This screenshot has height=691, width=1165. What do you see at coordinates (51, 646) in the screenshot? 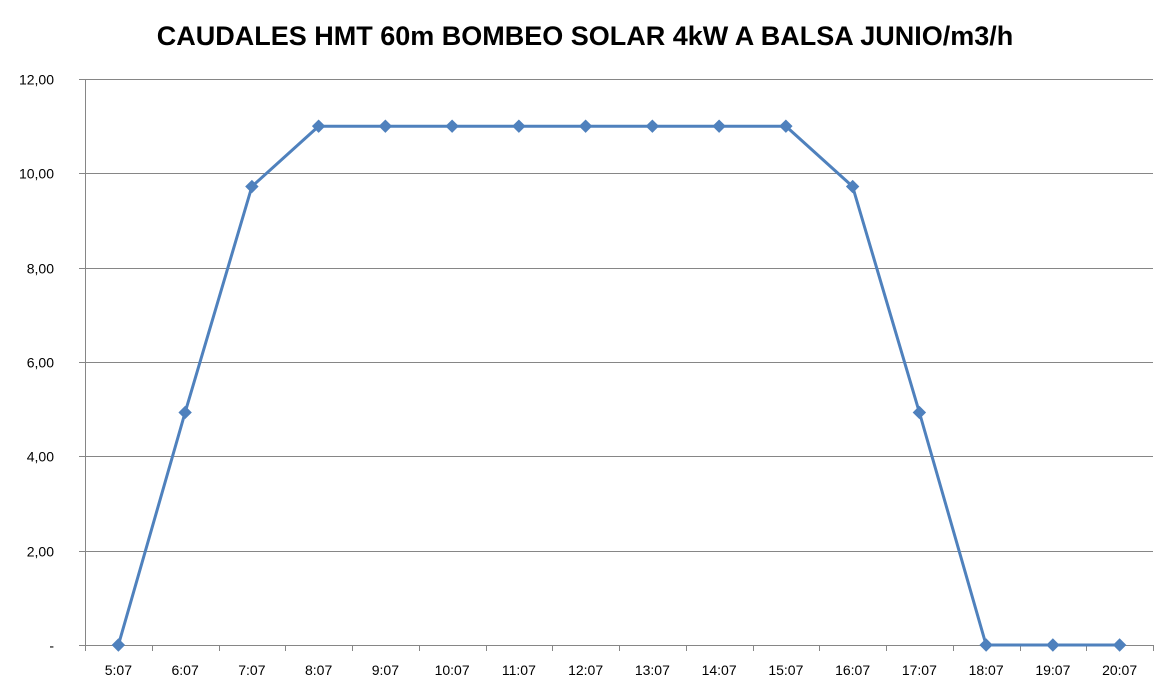
I see `y-tick-label: -` at bounding box center [51, 646].